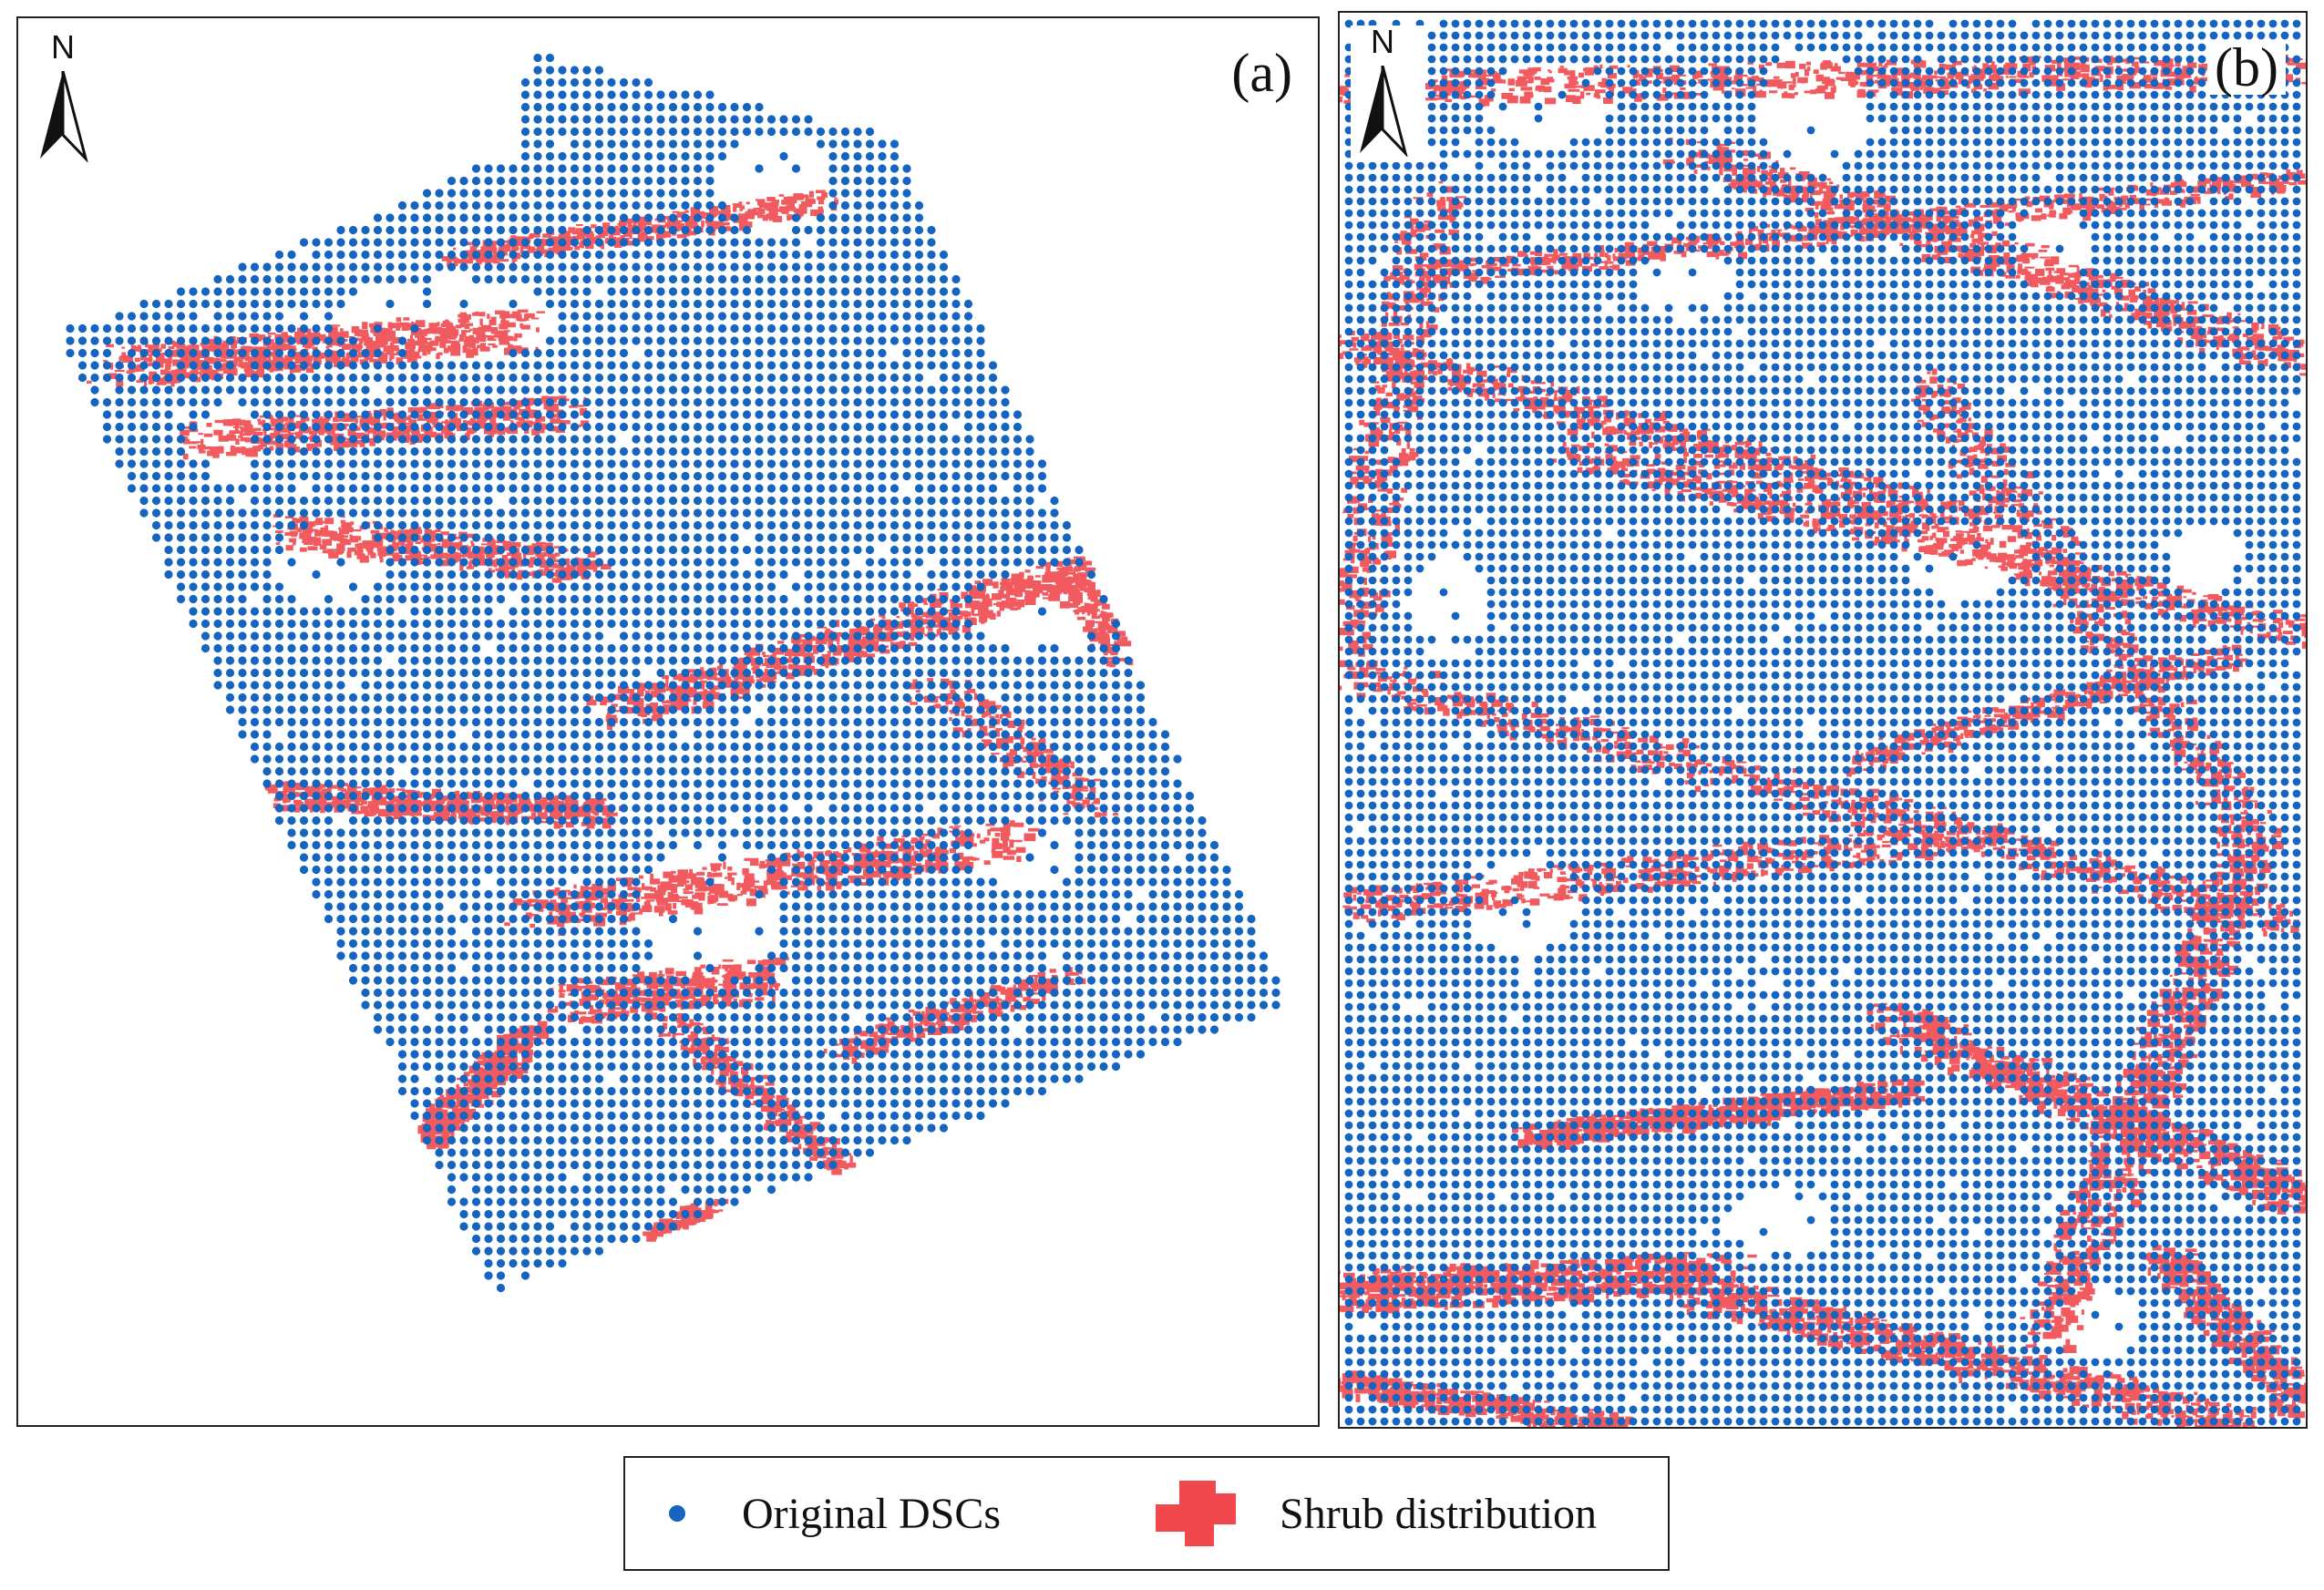  I want to click on legend-item-dsc: Original DSCs, so click(835, 1513).